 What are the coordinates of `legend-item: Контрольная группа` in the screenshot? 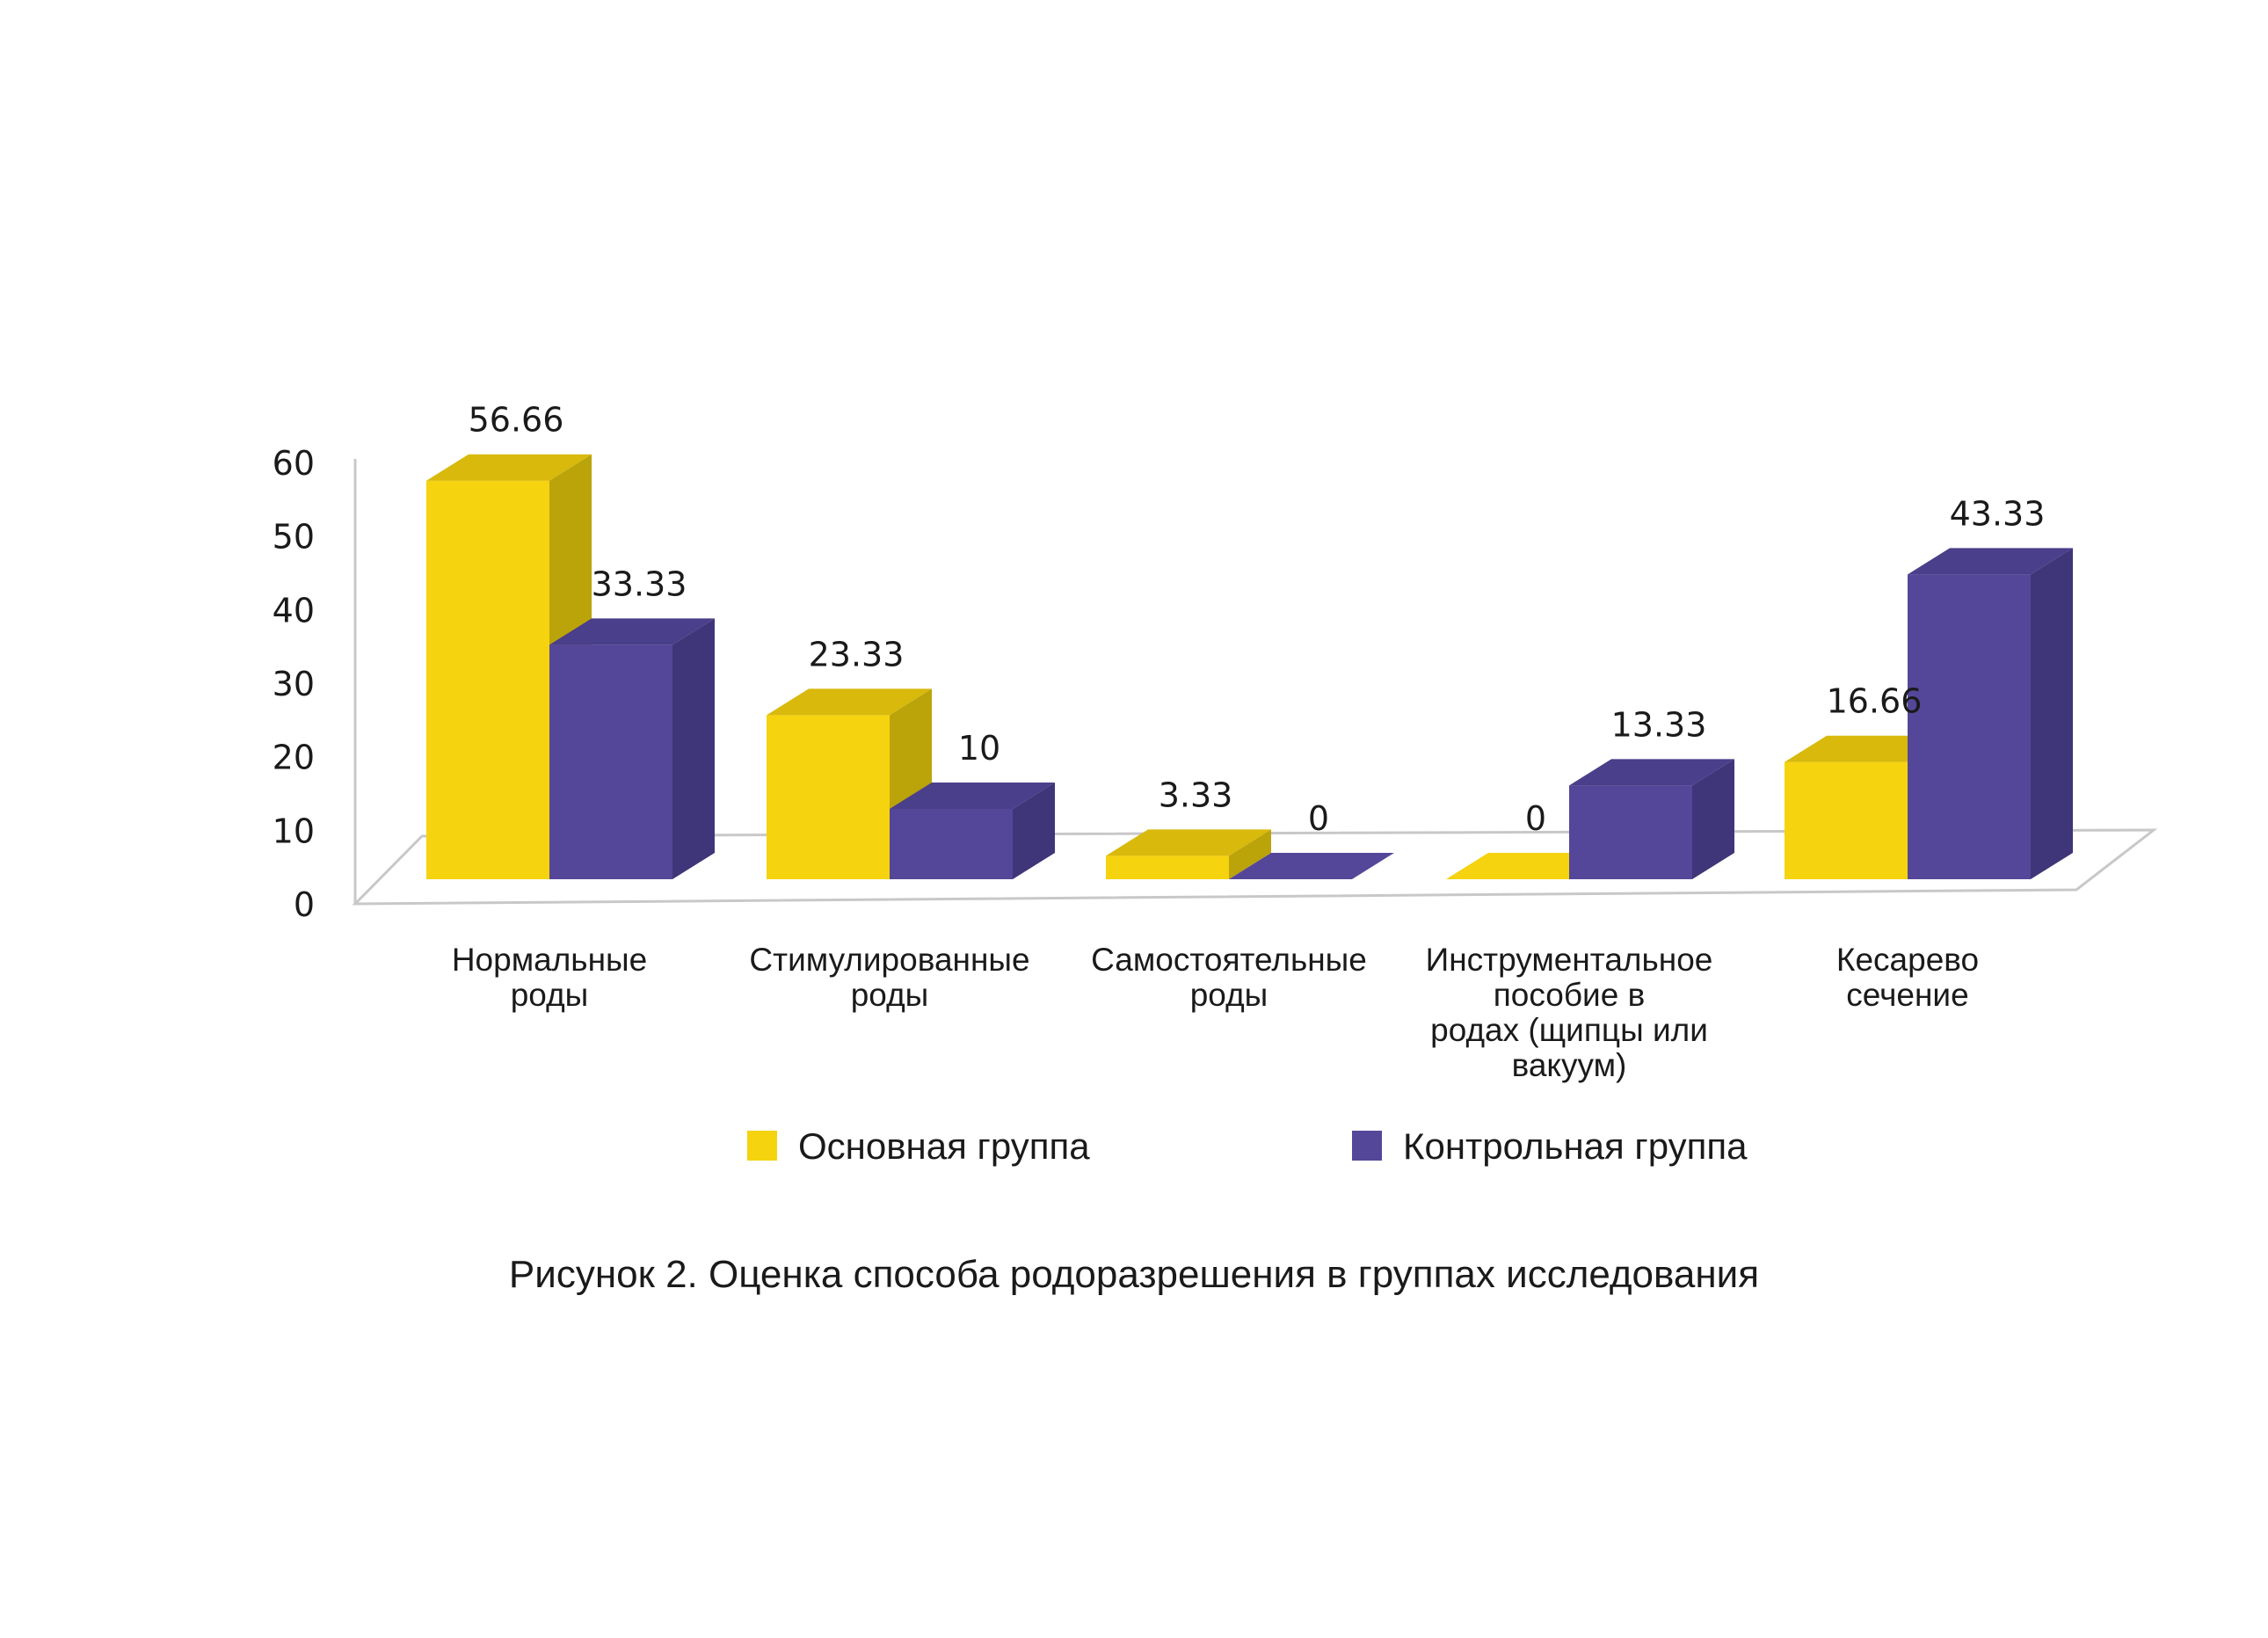 It's located at (1550, 1146).